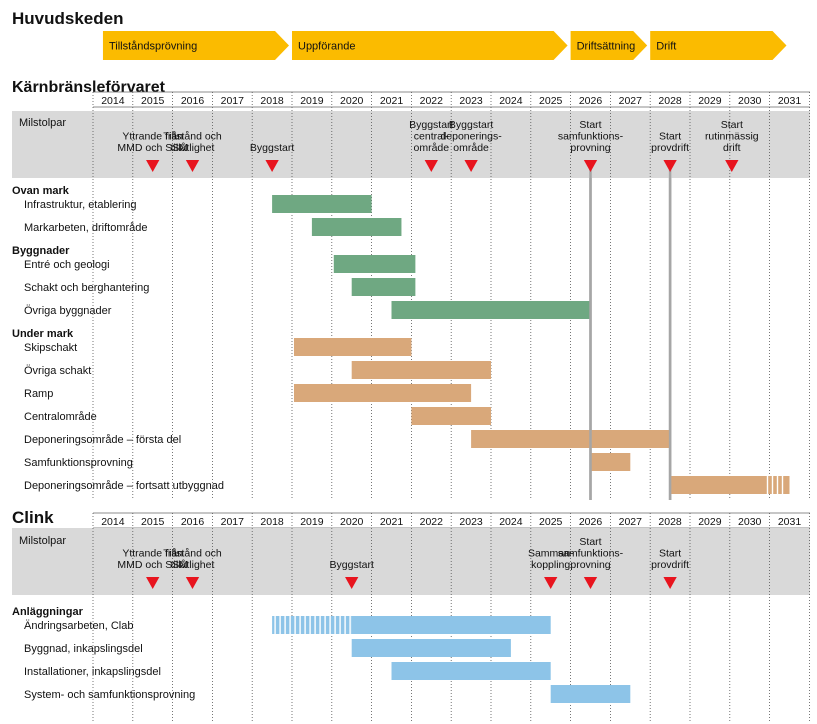 The image size is (817, 724). I want to click on main-timeline-title: Huvudskeden, so click(67, 18).